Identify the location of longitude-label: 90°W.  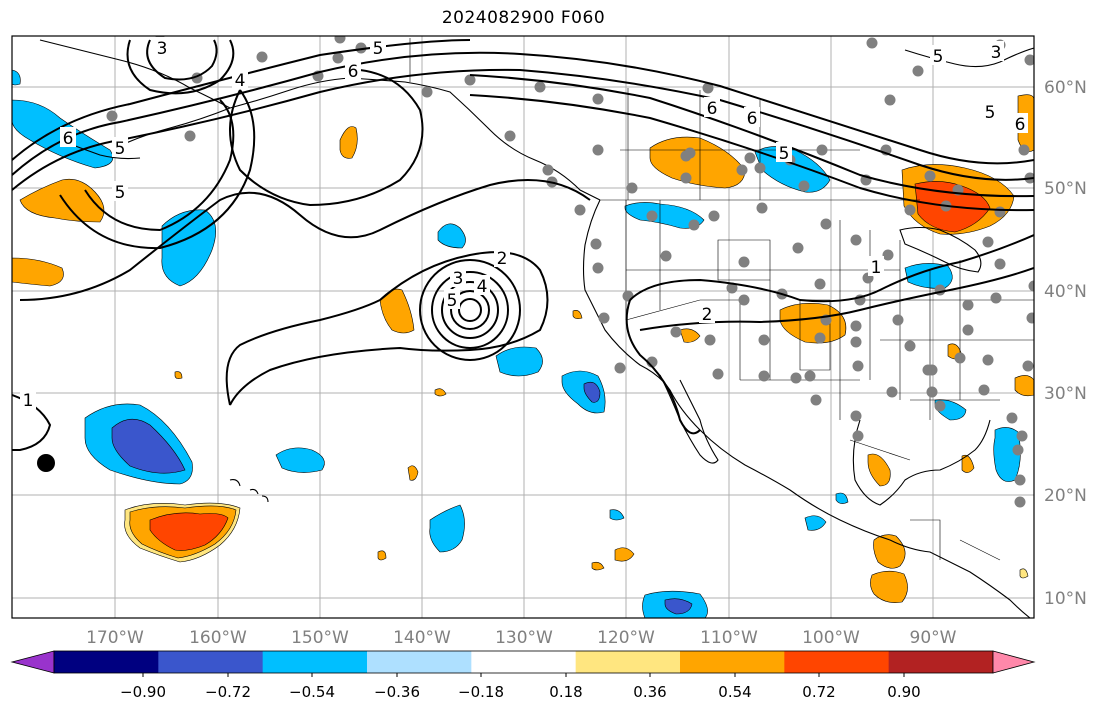
(933, 638).